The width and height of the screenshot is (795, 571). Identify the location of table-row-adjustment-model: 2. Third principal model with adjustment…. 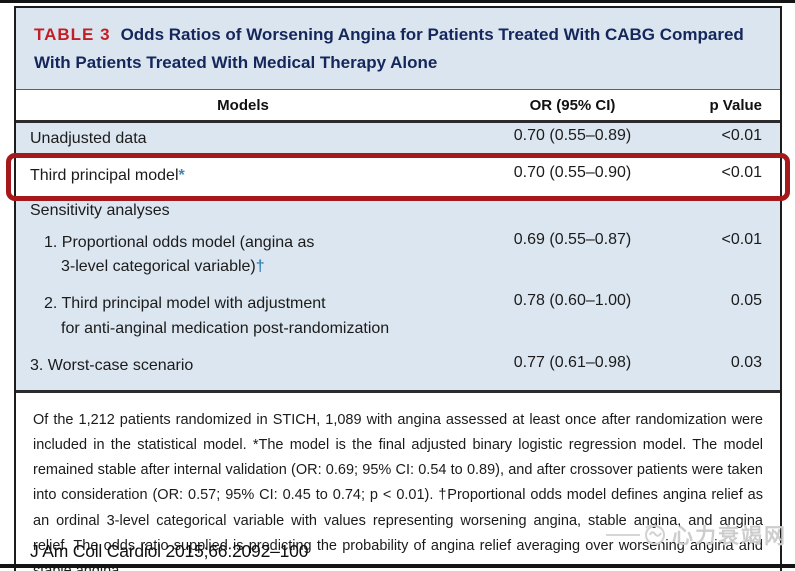
(398, 316).